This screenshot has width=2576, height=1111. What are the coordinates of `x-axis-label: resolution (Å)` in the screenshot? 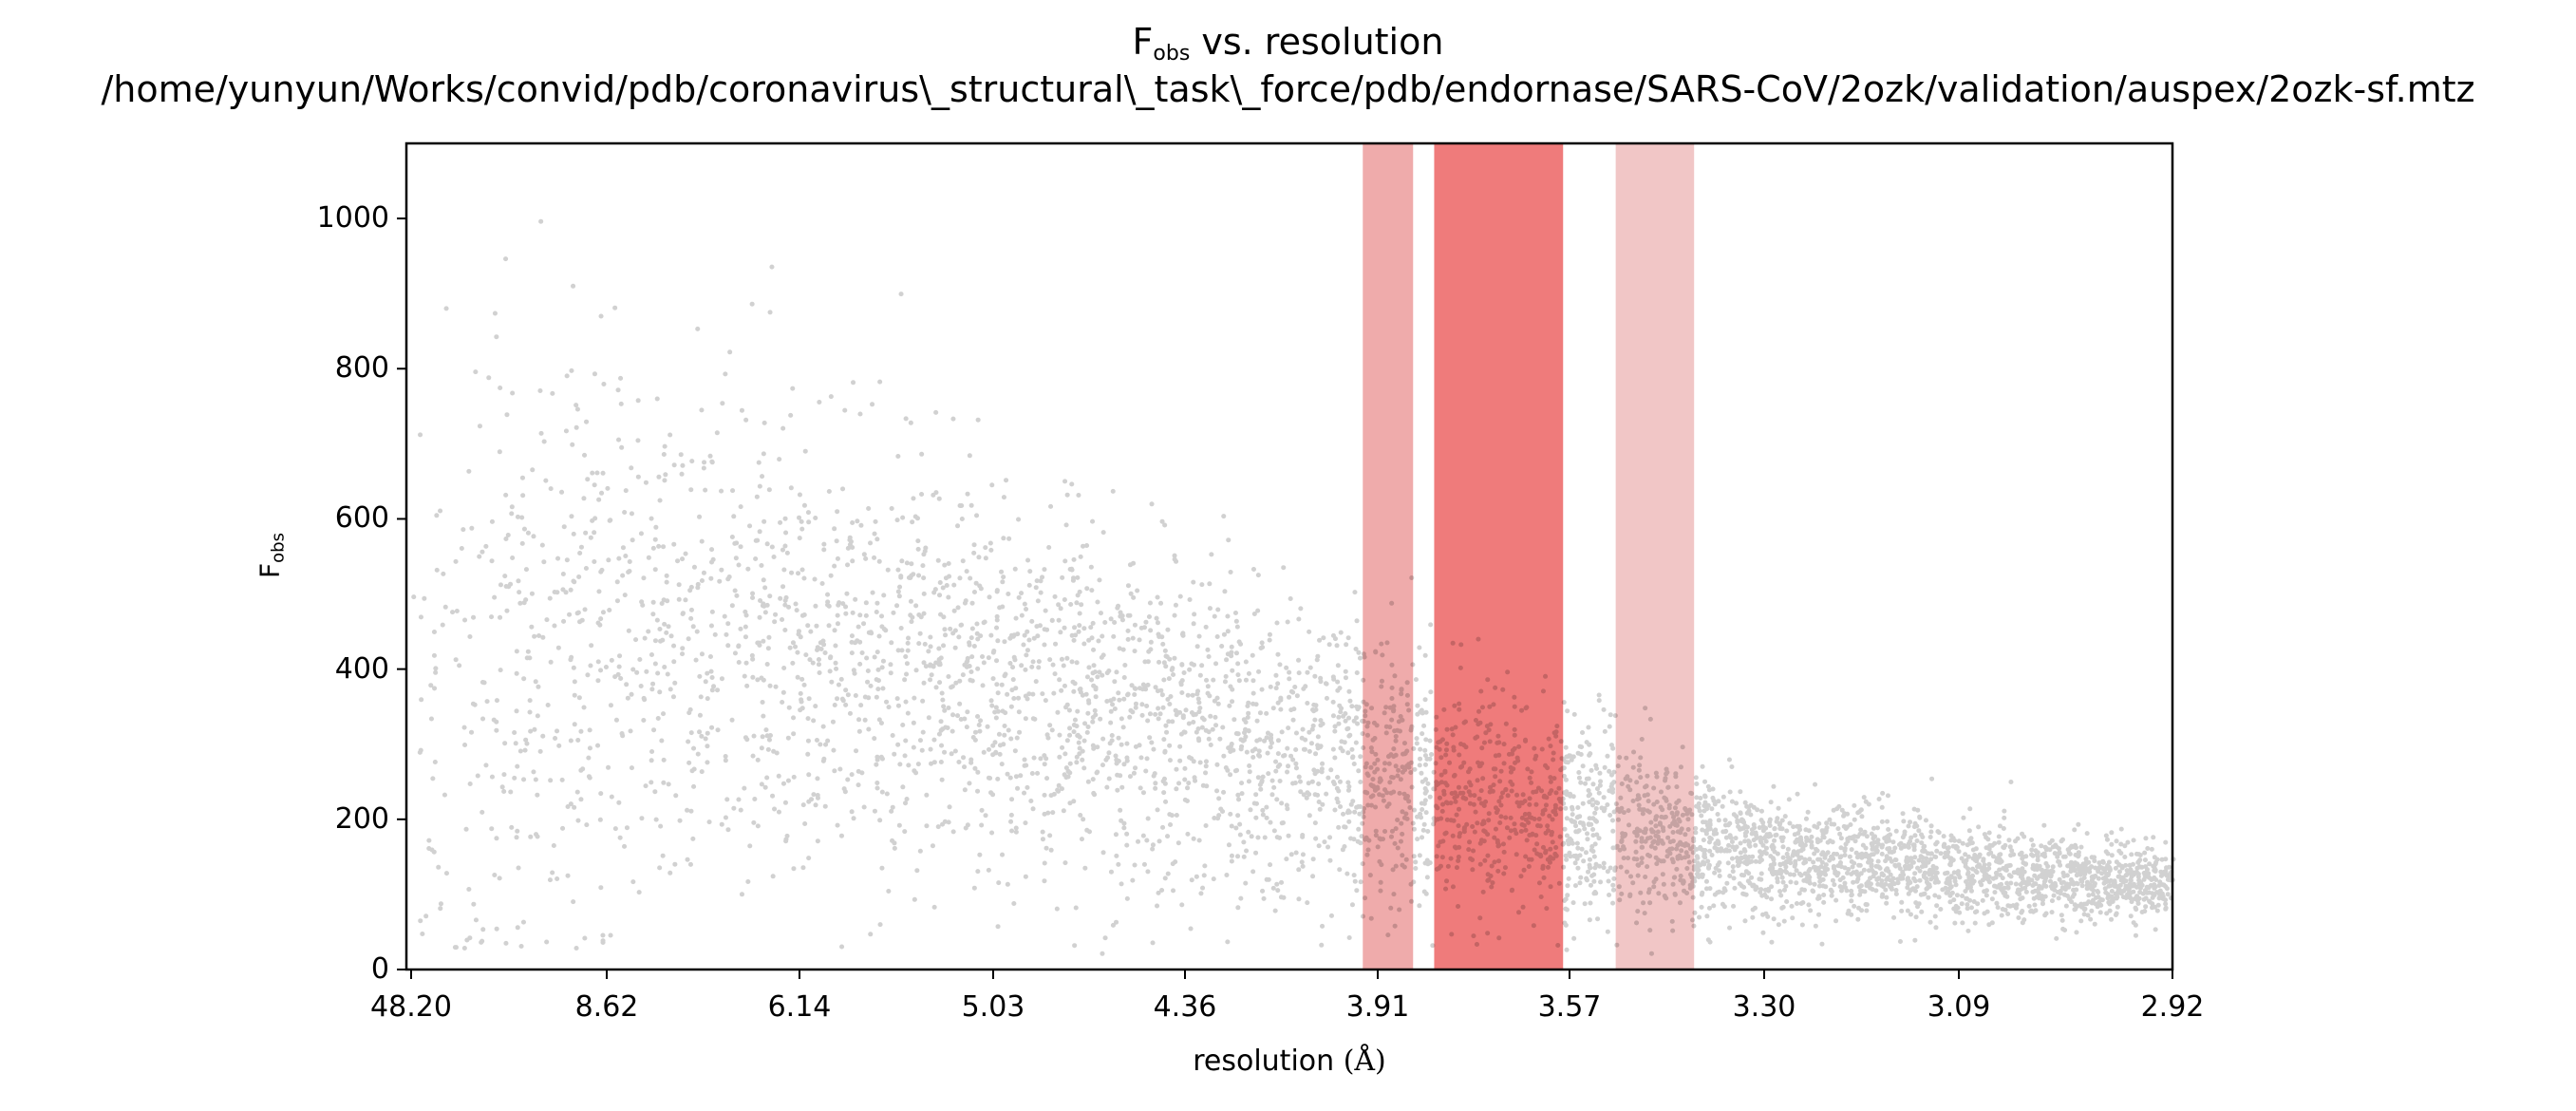 It's located at (1289, 1061).